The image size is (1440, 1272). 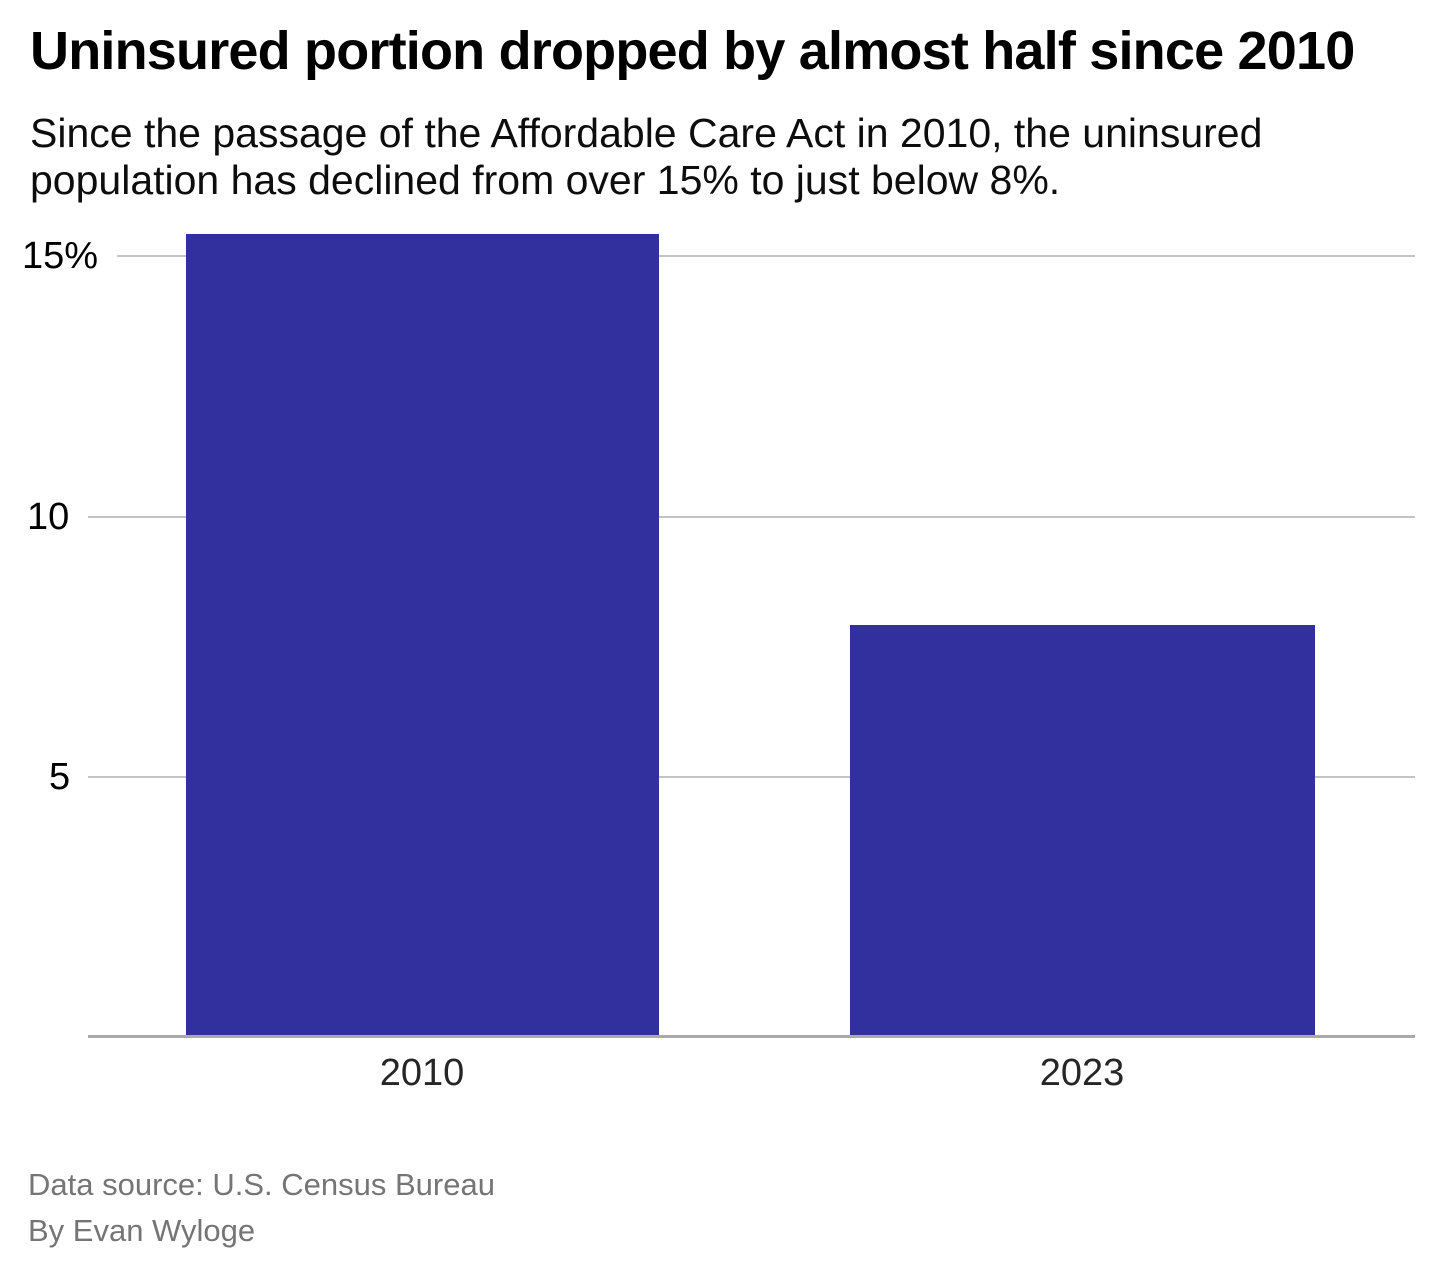 What do you see at coordinates (60, 777) in the screenshot?
I see `y-axis-tick-label-5: 5` at bounding box center [60, 777].